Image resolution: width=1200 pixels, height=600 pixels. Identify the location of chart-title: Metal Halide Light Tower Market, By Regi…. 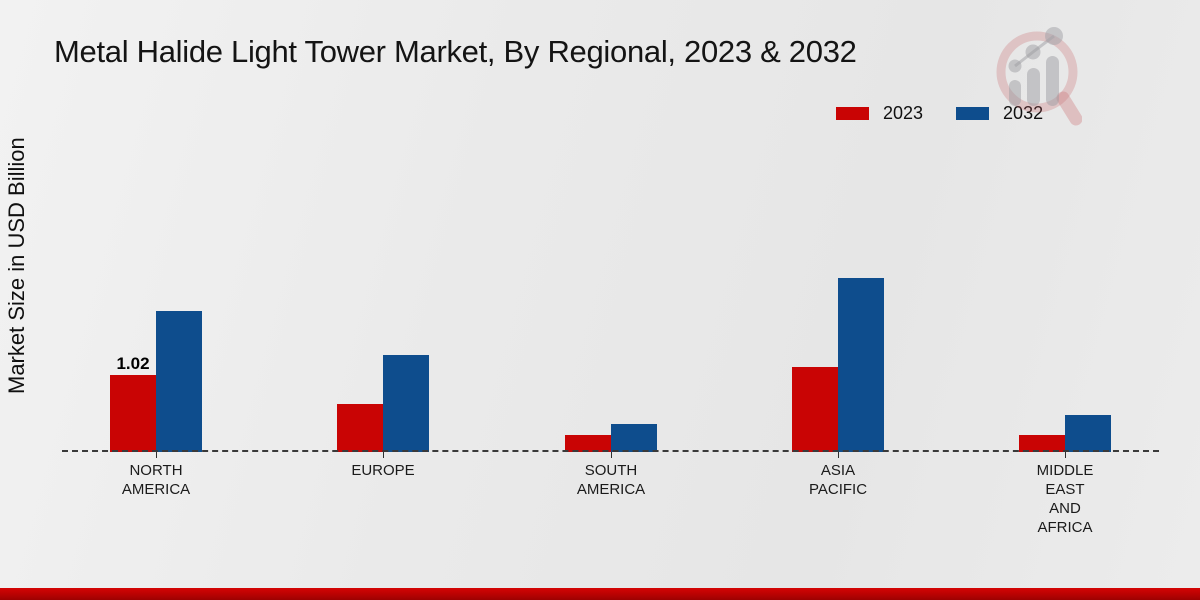
(455, 51).